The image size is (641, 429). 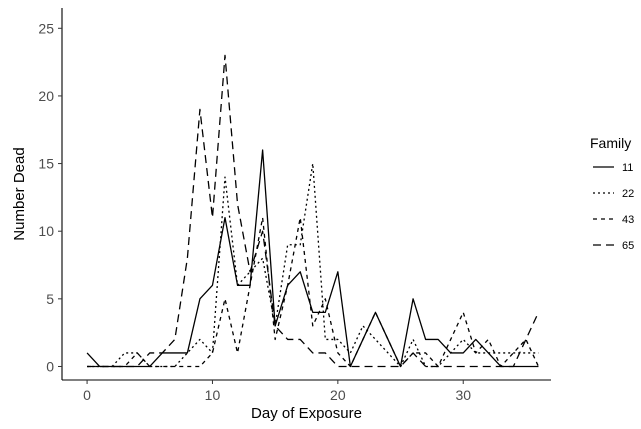 I want to click on legend-label-43: 43, so click(x=628, y=220).